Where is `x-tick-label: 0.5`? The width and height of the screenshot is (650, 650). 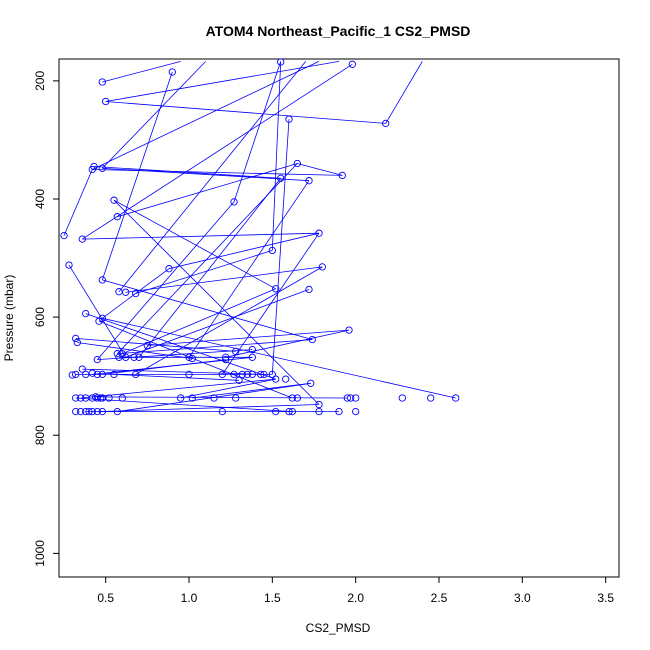 x-tick-label: 0.5 is located at coordinates (105, 598).